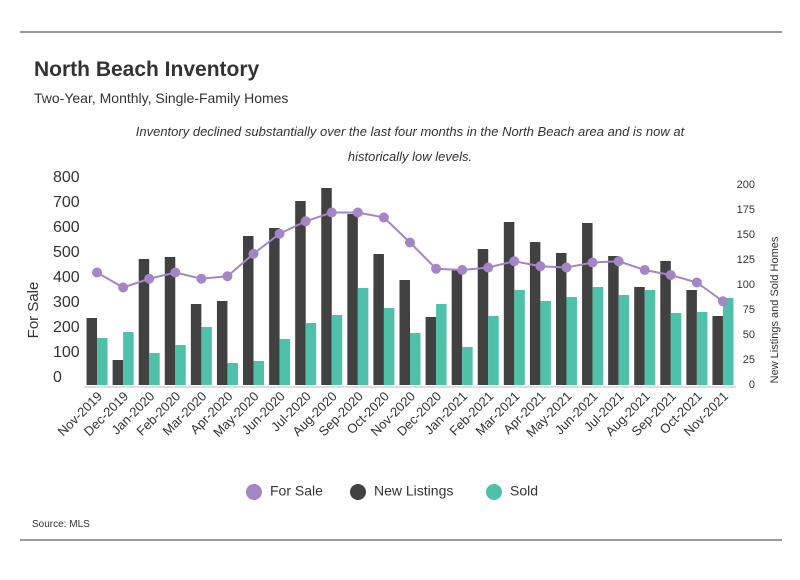  Describe the element at coordinates (61, 524) in the screenshot. I see `source: Source: MLS` at that location.